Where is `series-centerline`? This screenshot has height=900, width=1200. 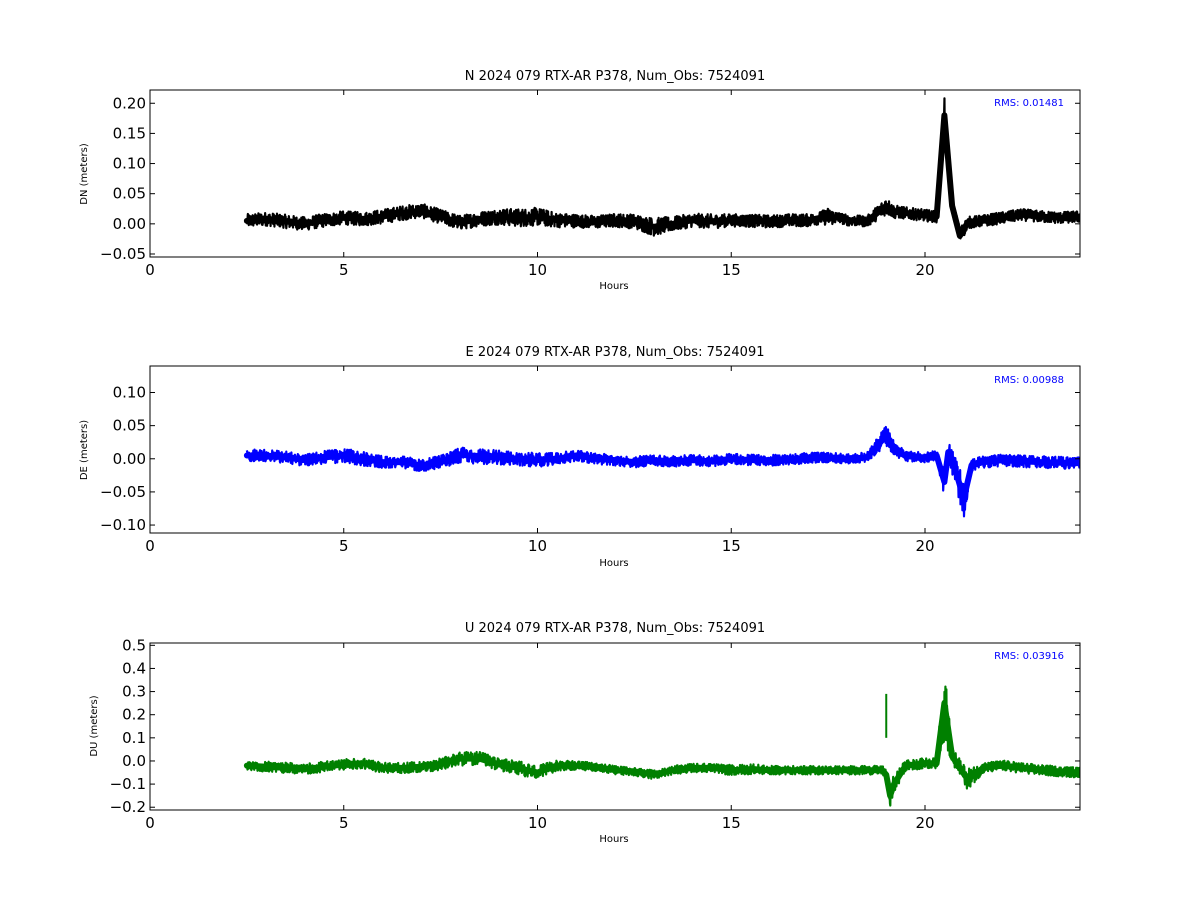
series-centerline is located at coordinates (661, 175).